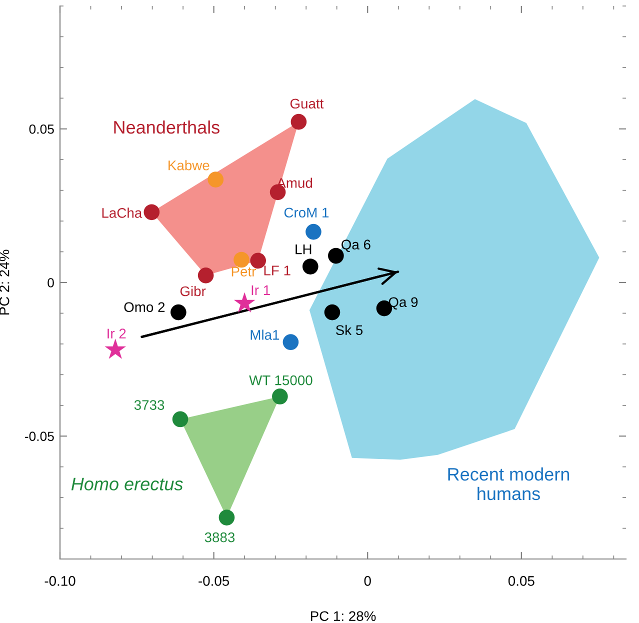 The image size is (639, 623). What do you see at coordinates (41, 129) in the screenshot?
I see `y-tick-label: 0.05` at bounding box center [41, 129].